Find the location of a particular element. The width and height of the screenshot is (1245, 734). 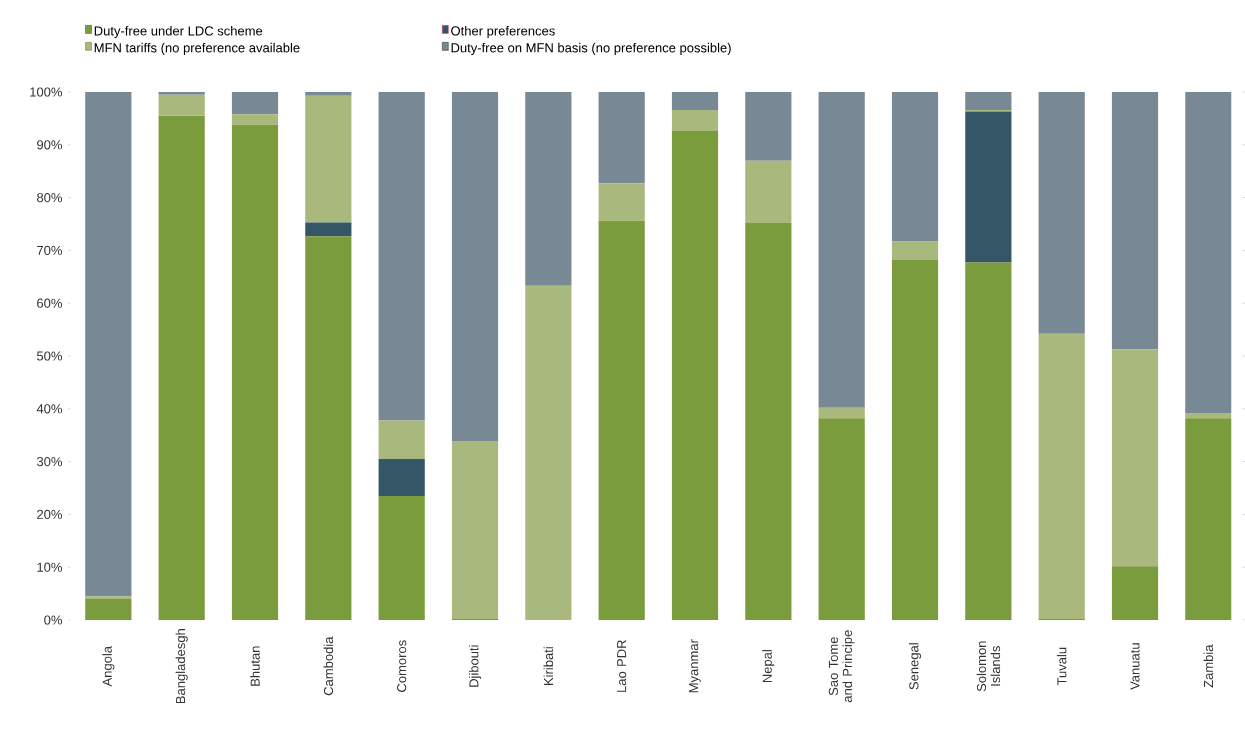

x-tick-label: Bangladesgh is located at coordinates (181, 666).